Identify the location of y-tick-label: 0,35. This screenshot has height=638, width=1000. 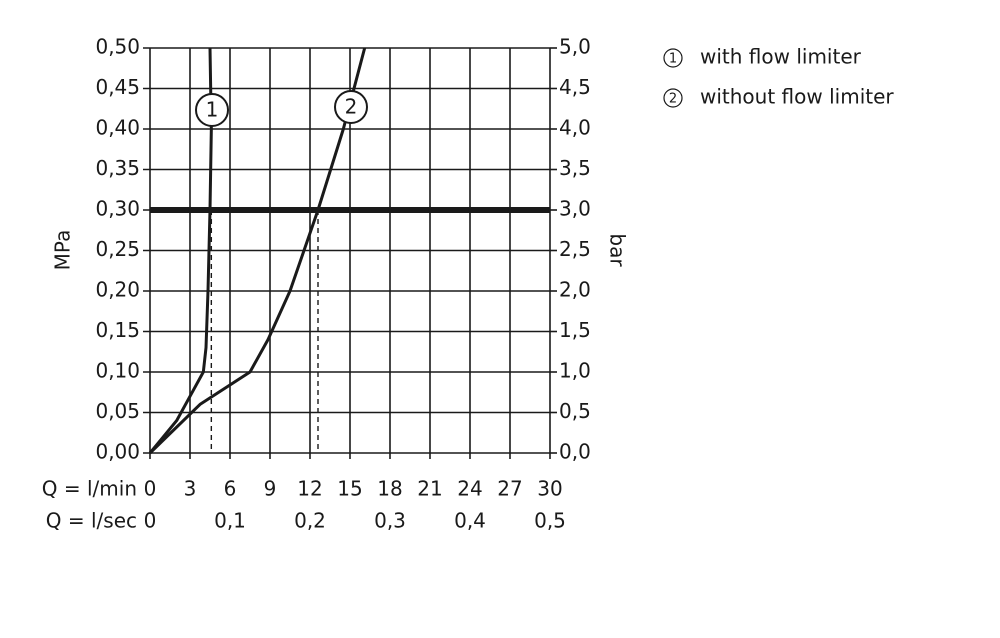
(117, 168).